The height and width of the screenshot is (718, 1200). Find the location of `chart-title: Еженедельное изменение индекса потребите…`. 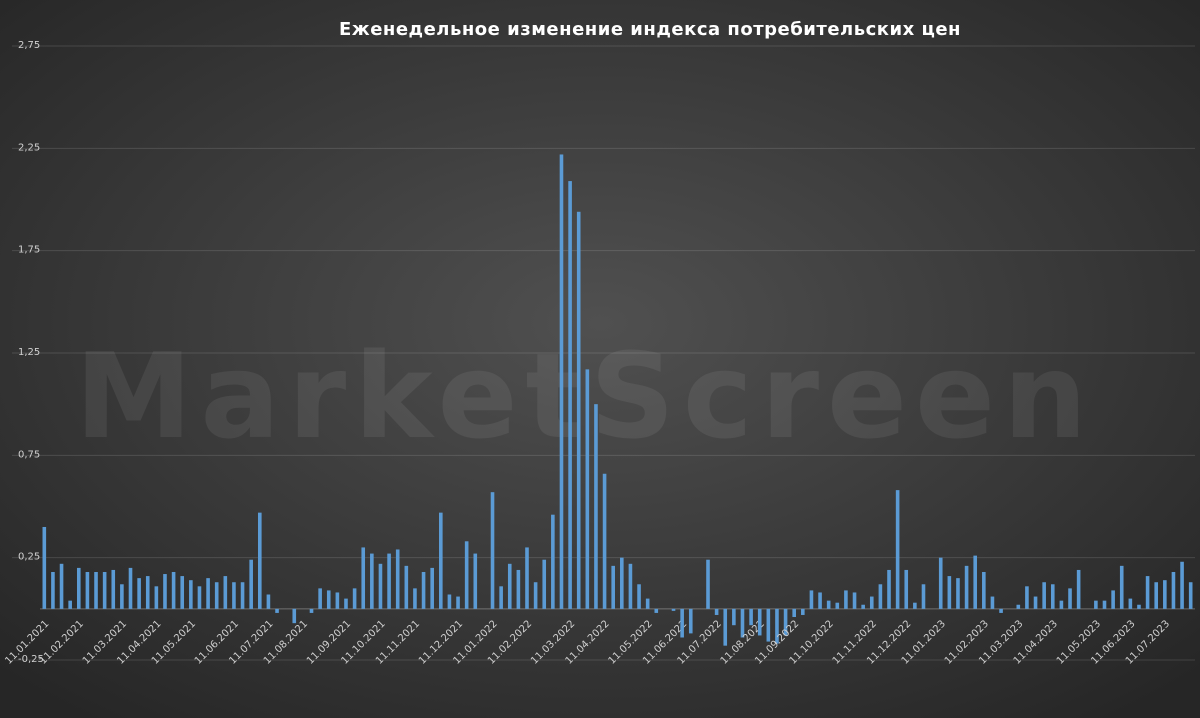

chart-title: Еженедельное изменение индекса потребите… is located at coordinates (650, 29).